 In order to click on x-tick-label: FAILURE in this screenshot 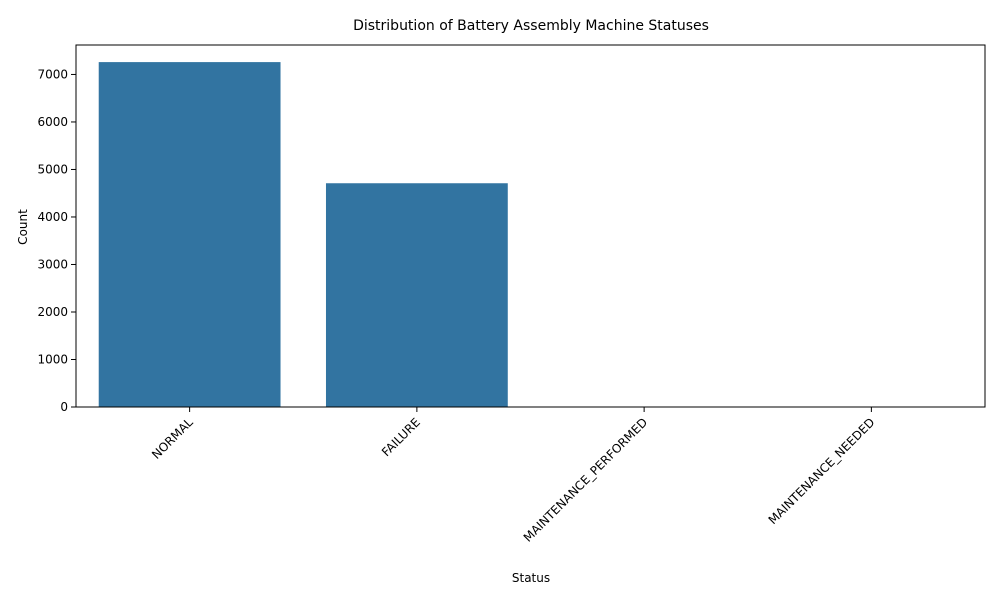, I will do `click(401, 437)`.